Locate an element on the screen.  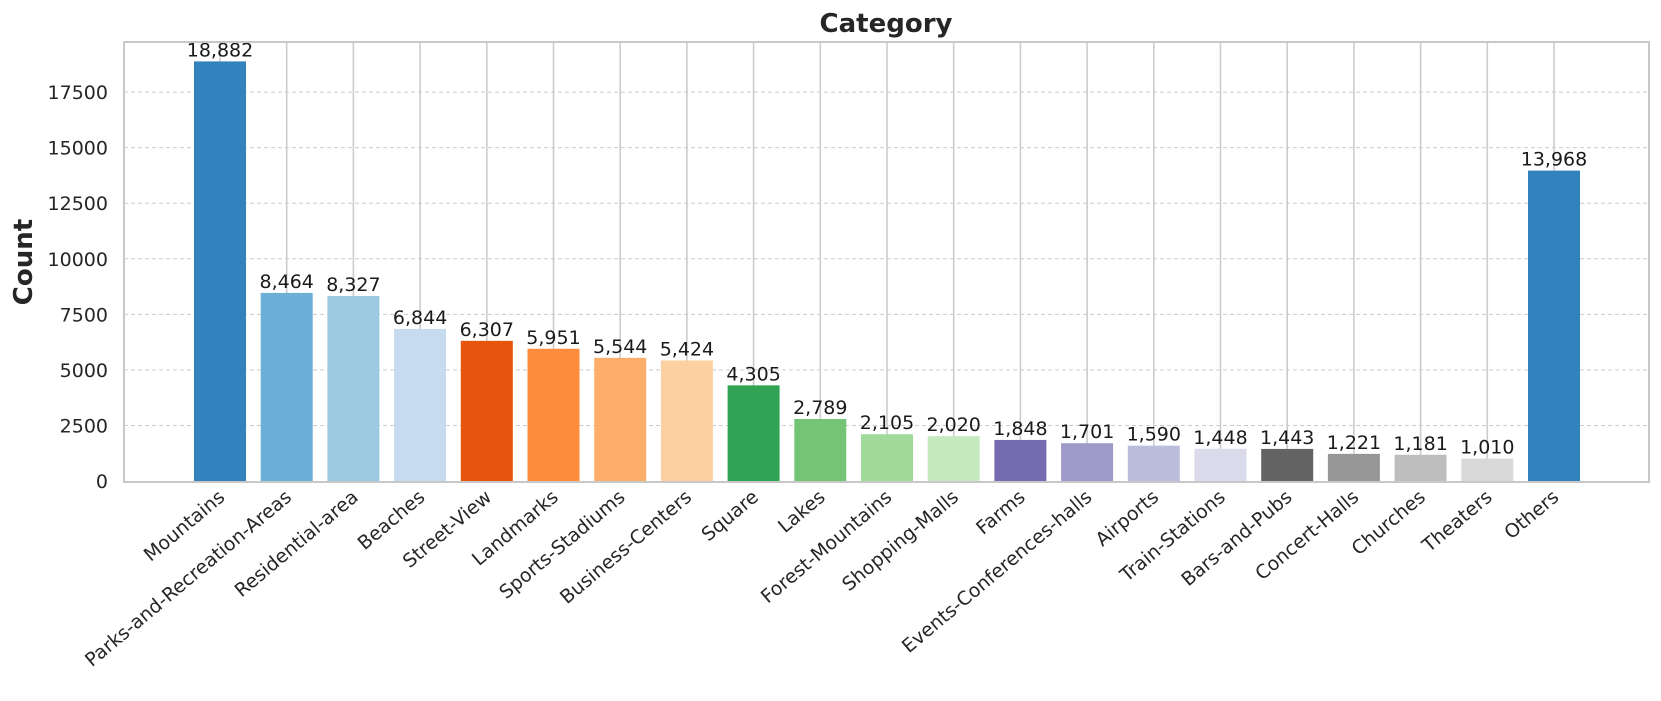
bar-value-label: 13,968 is located at coordinates (1554, 160).